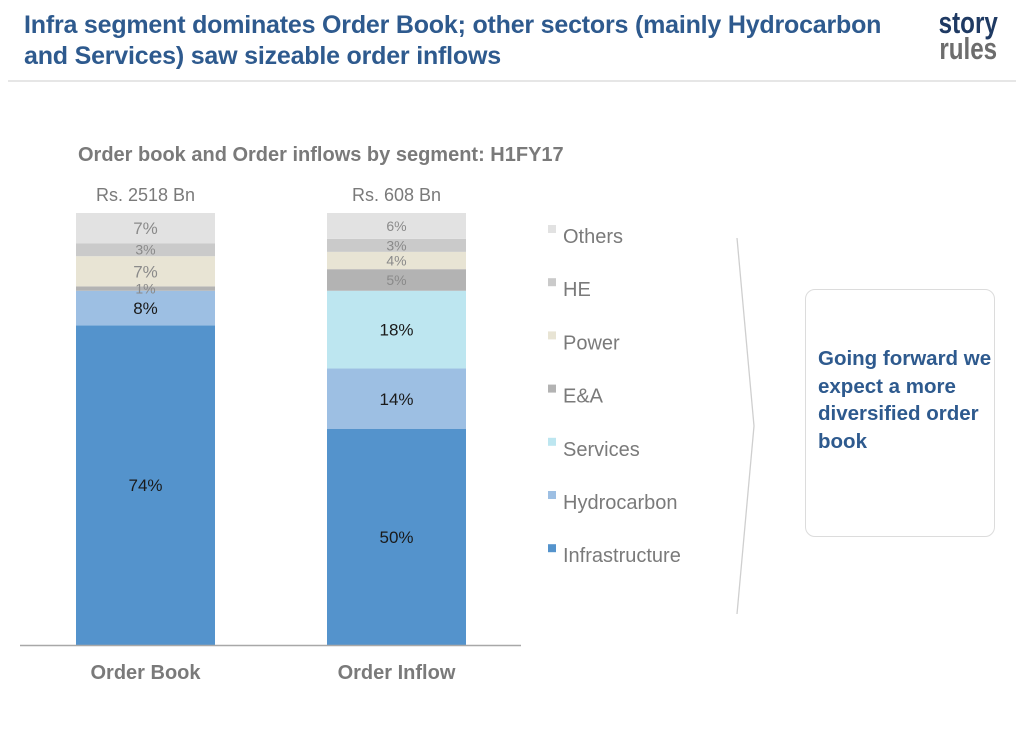 The image size is (1024, 729). Describe the element at coordinates (593, 237) in the screenshot. I see `legend-label-others: Others` at that location.